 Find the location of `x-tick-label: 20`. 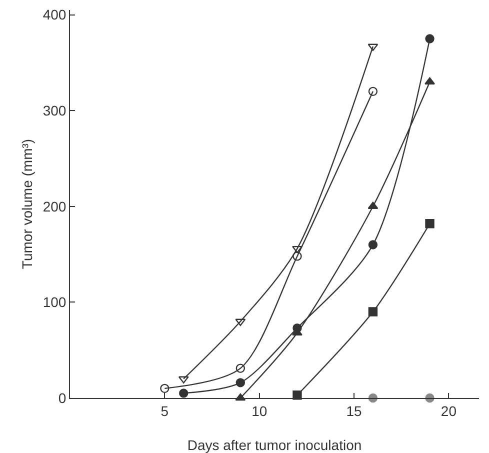

x-tick-label: 20 is located at coordinates (448, 410).